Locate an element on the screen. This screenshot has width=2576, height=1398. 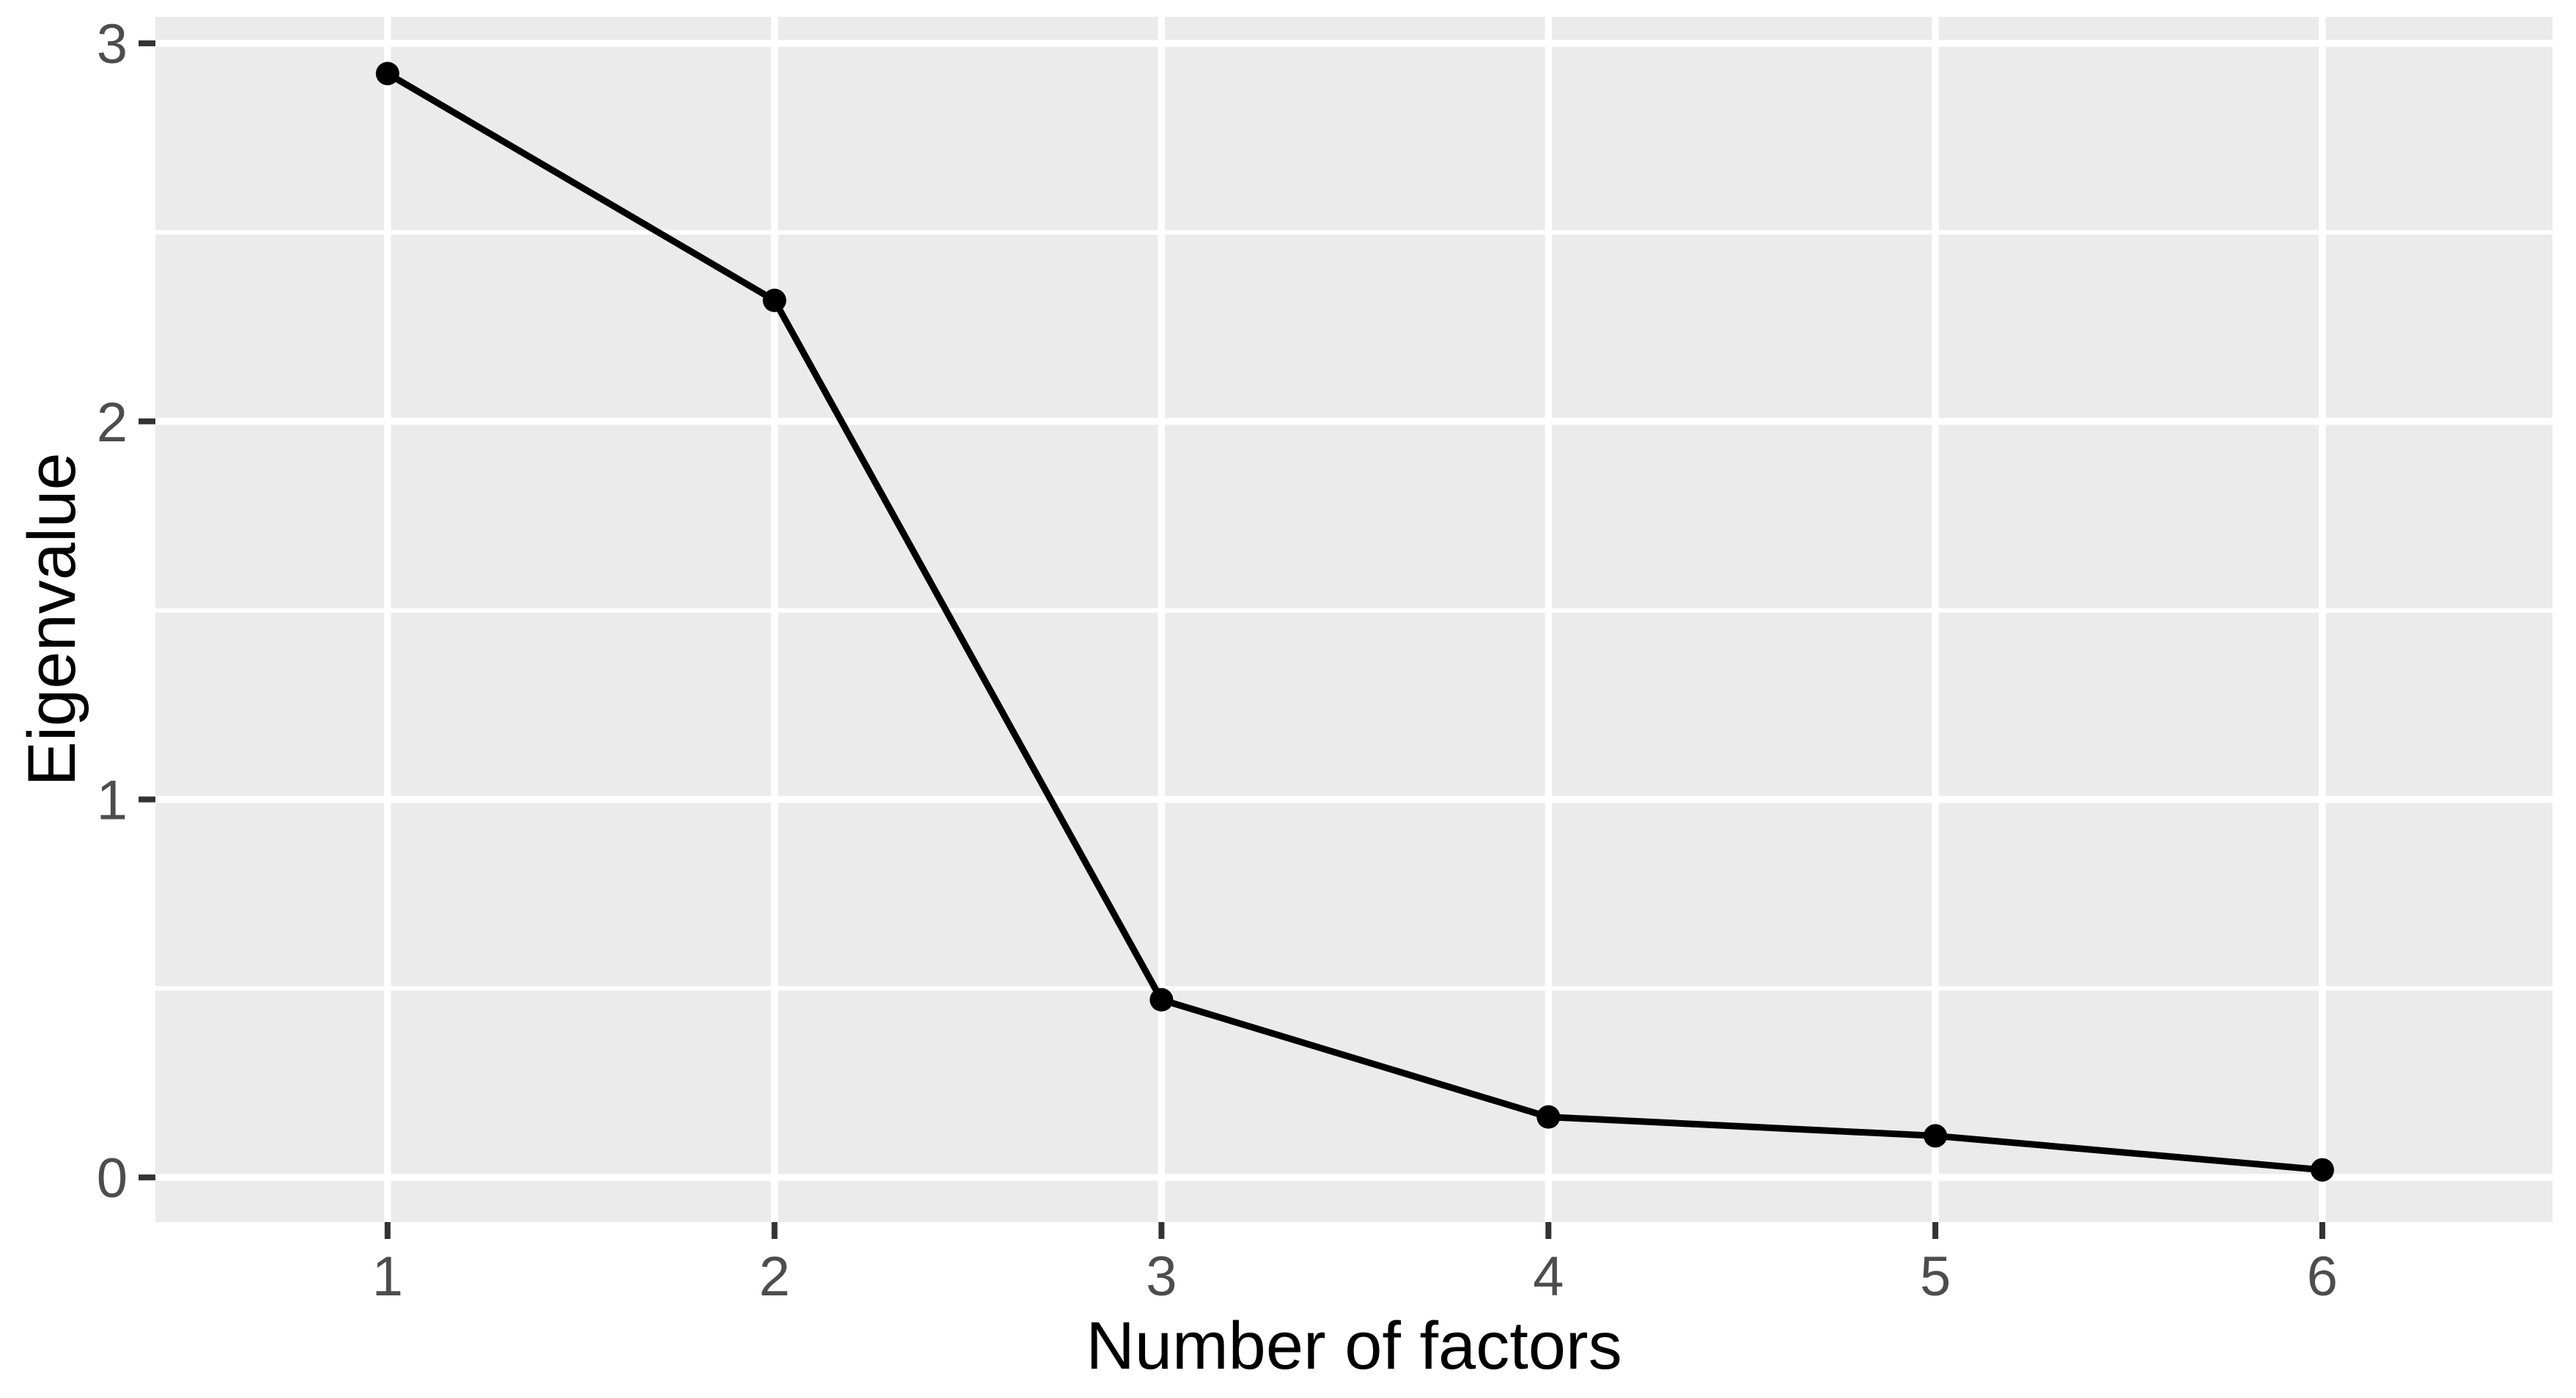
x-tick-label: 1 is located at coordinates (387, 1277).